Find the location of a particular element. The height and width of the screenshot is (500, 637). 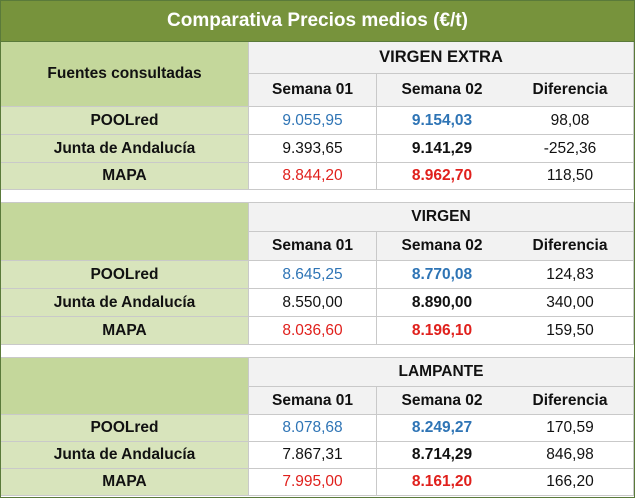

diff-value: 846,98 is located at coordinates (570, 455).